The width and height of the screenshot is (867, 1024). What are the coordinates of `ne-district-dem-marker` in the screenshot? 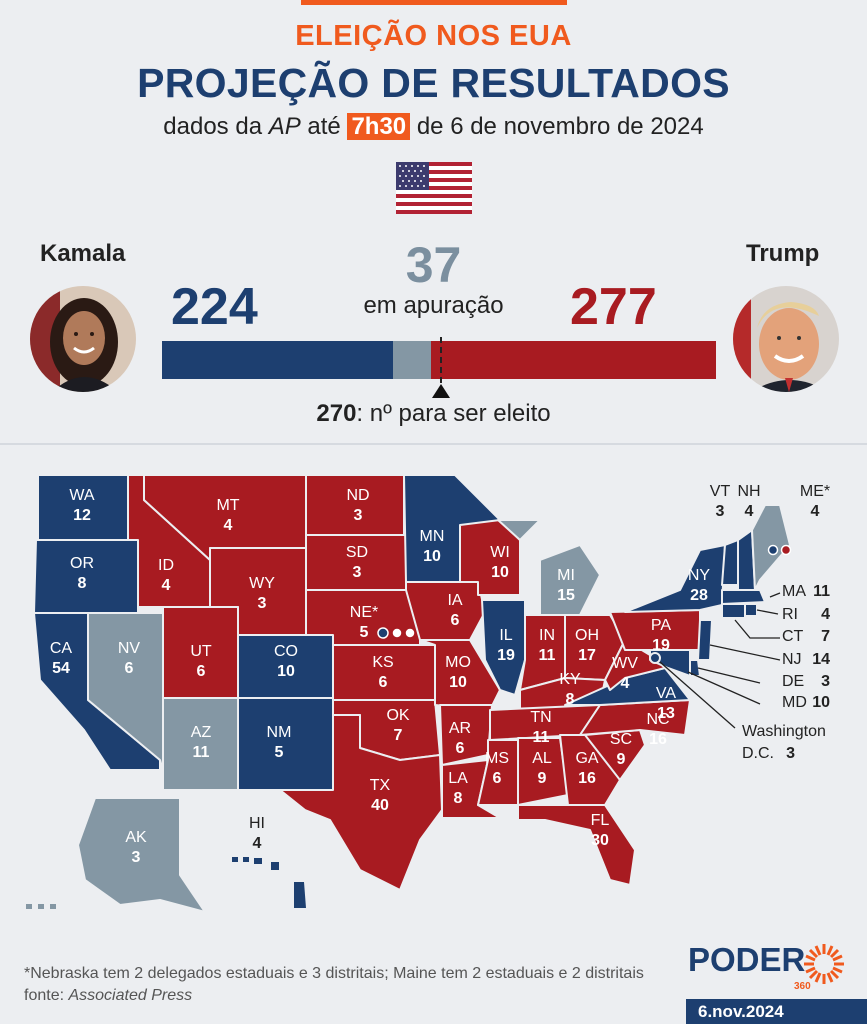 It's located at (383, 633).